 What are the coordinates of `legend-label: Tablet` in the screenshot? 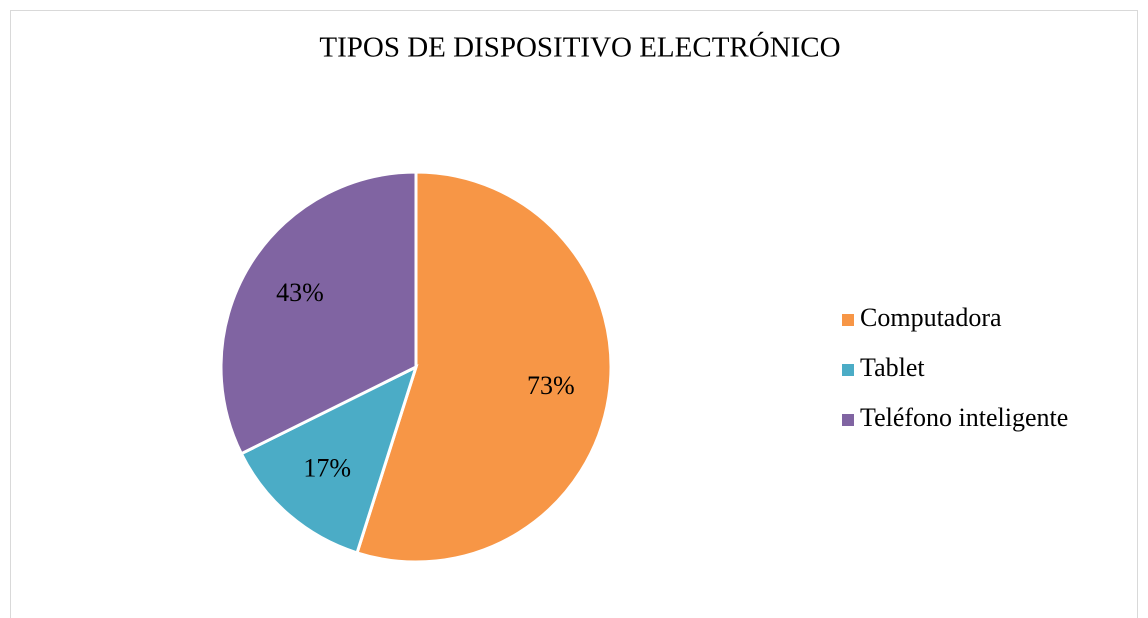 It's located at (892, 367).